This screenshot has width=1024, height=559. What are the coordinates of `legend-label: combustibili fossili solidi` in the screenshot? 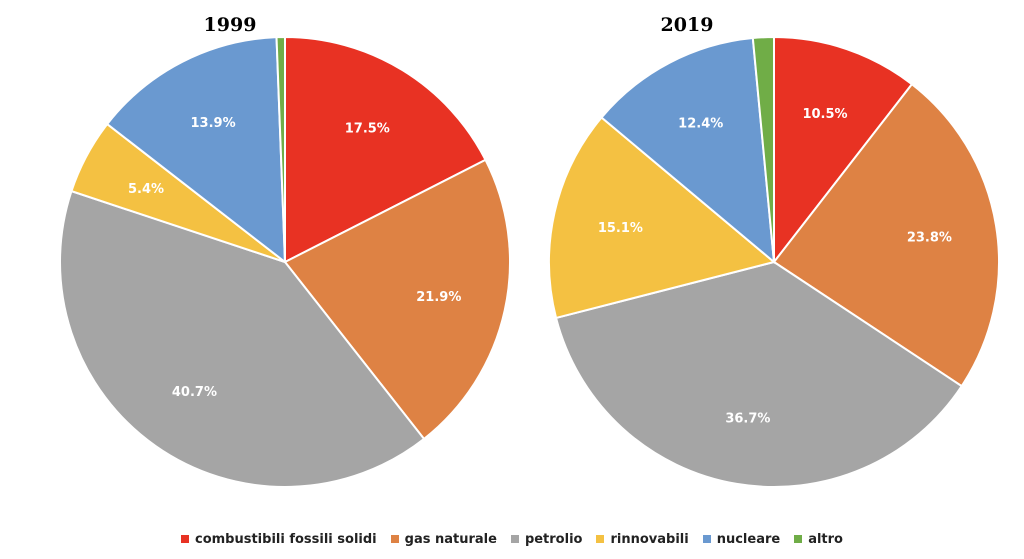 It's located at (285, 539).